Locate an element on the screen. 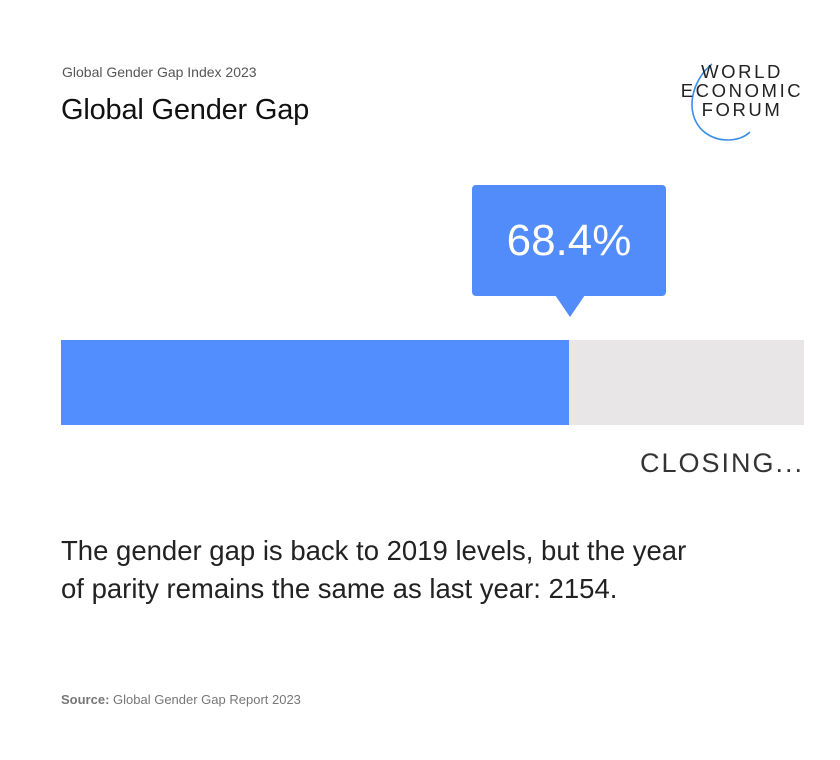 The height and width of the screenshot is (760, 840). logo-line-1: WORLD is located at coordinates (742, 71).